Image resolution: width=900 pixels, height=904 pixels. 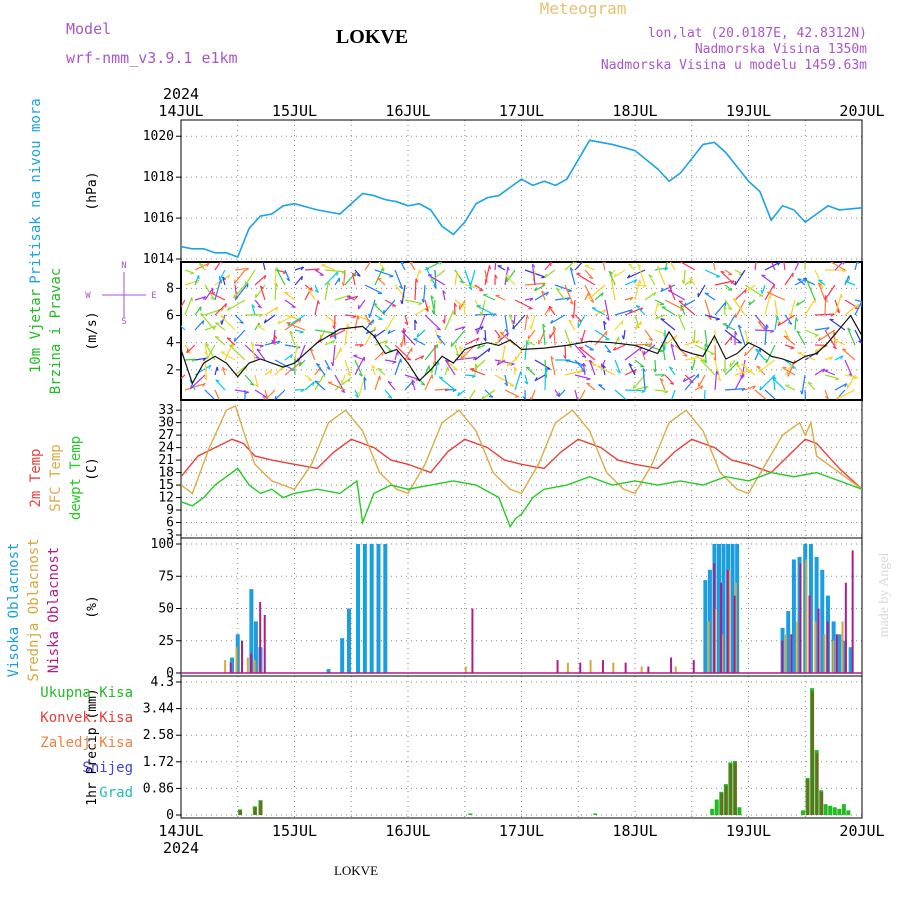 I want to click on watermark: made by Angel, so click(x=884, y=595).